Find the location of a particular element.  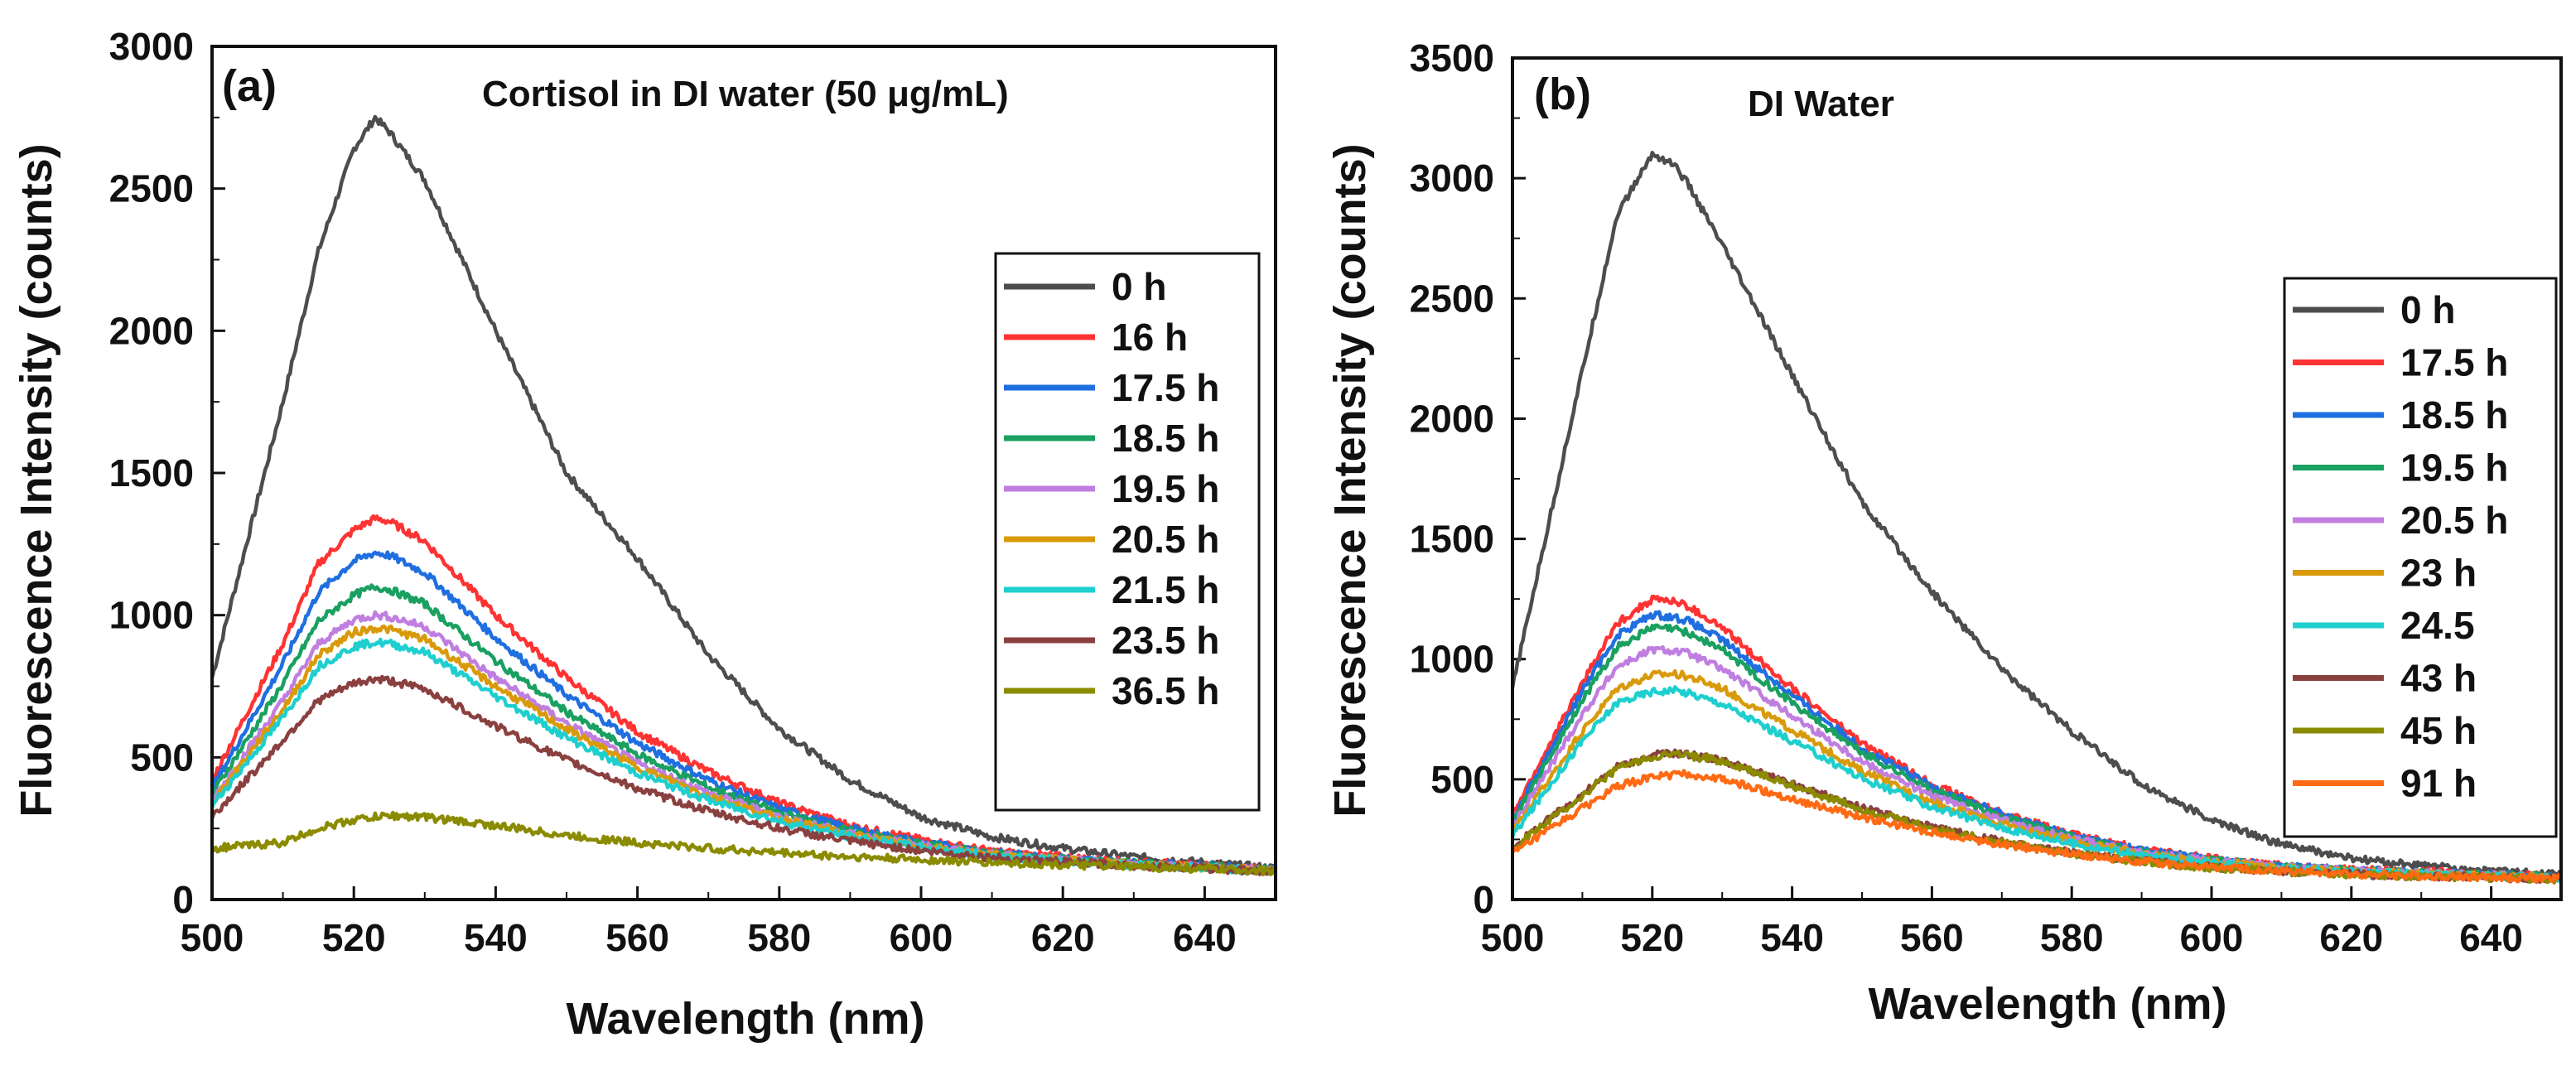

panel-a-legend-label: 18.5 h is located at coordinates (1165, 438).